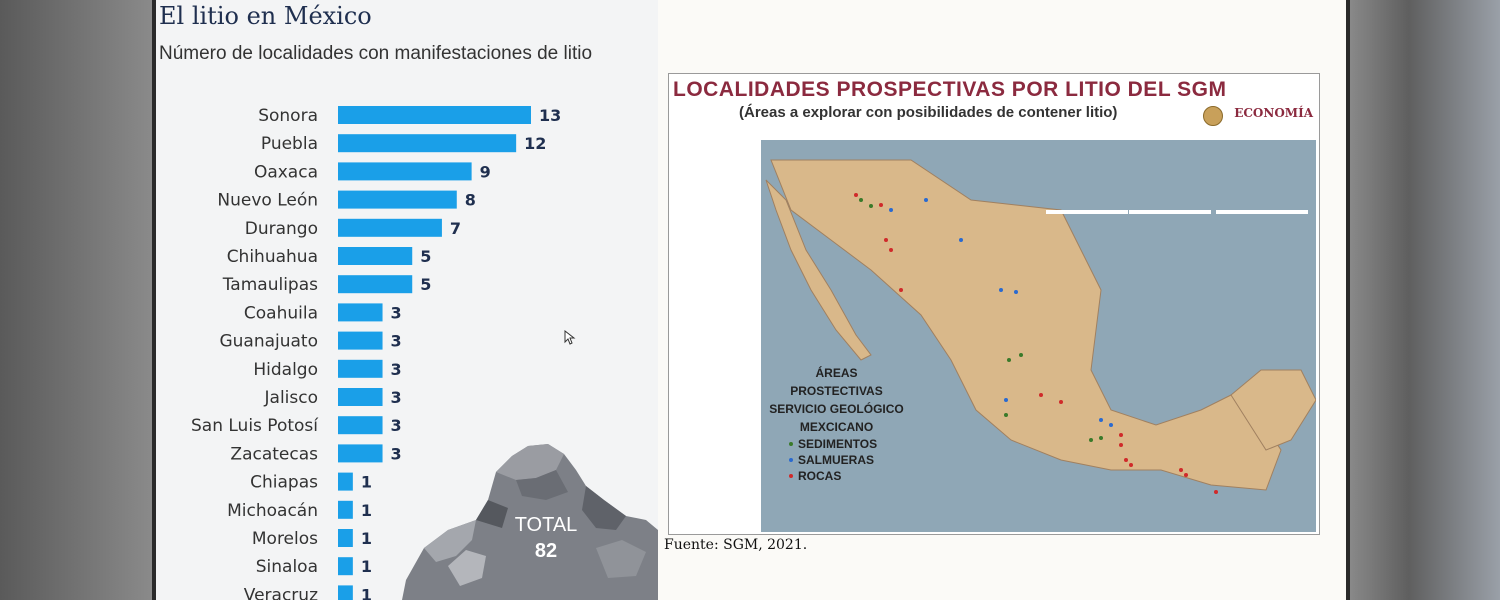  Describe the element at coordinates (405, 171) in the screenshot. I see `bar-oaxaca` at that location.